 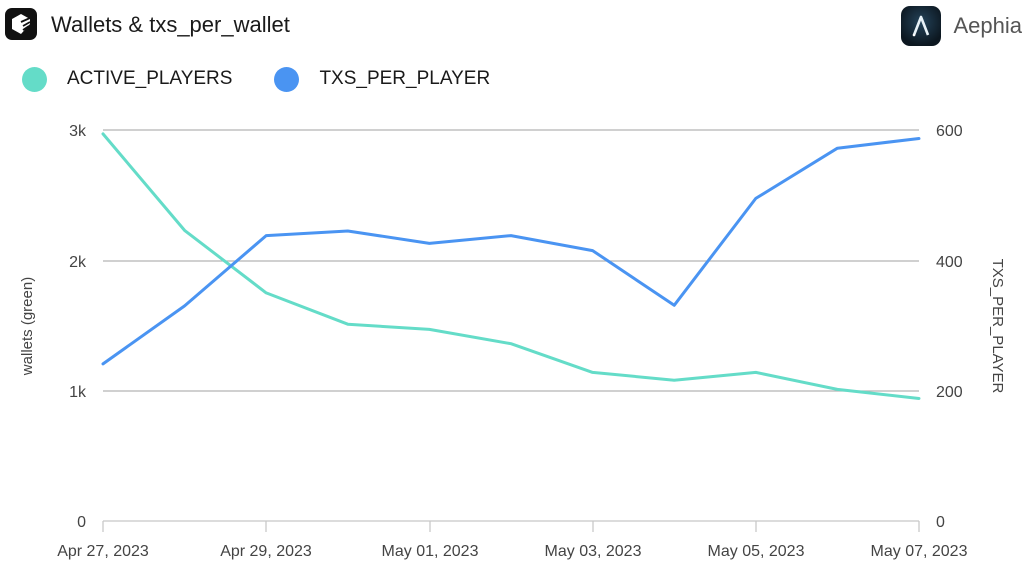 I want to click on x-tick: Apr 27, 2023, so click(x=103, y=551).